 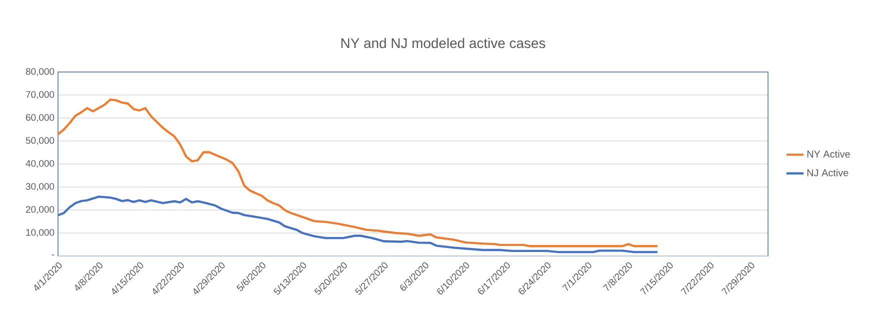 I want to click on y-tick-label: 40,000, so click(x=40, y=164).